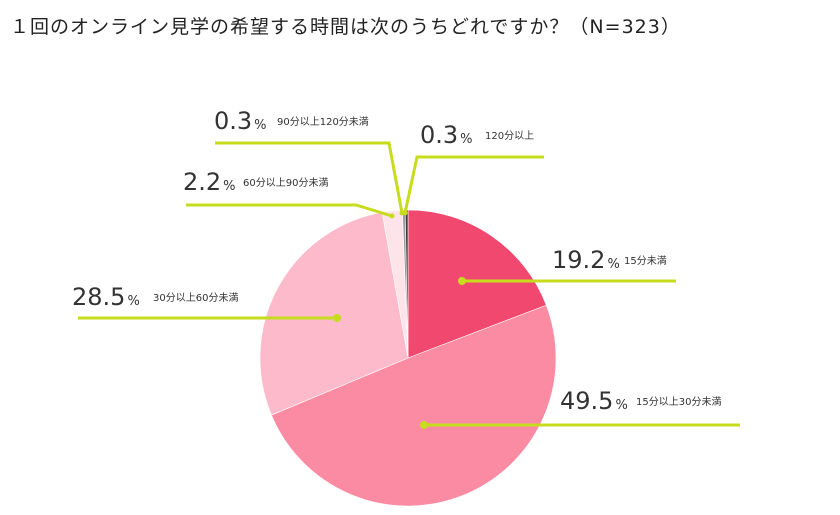  Describe the element at coordinates (195, 298) in the screenshot. I see `slice-category-label: 30分以上60分未満` at that location.